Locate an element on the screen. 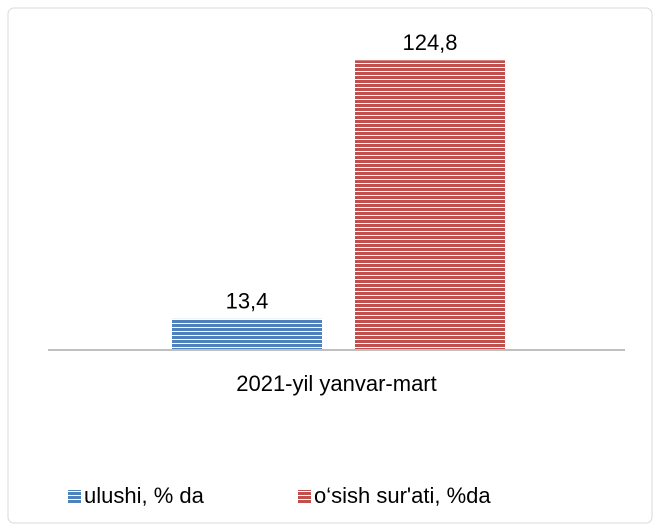  legend-label: o‘sish sur'ati, %da is located at coordinates (402, 495).